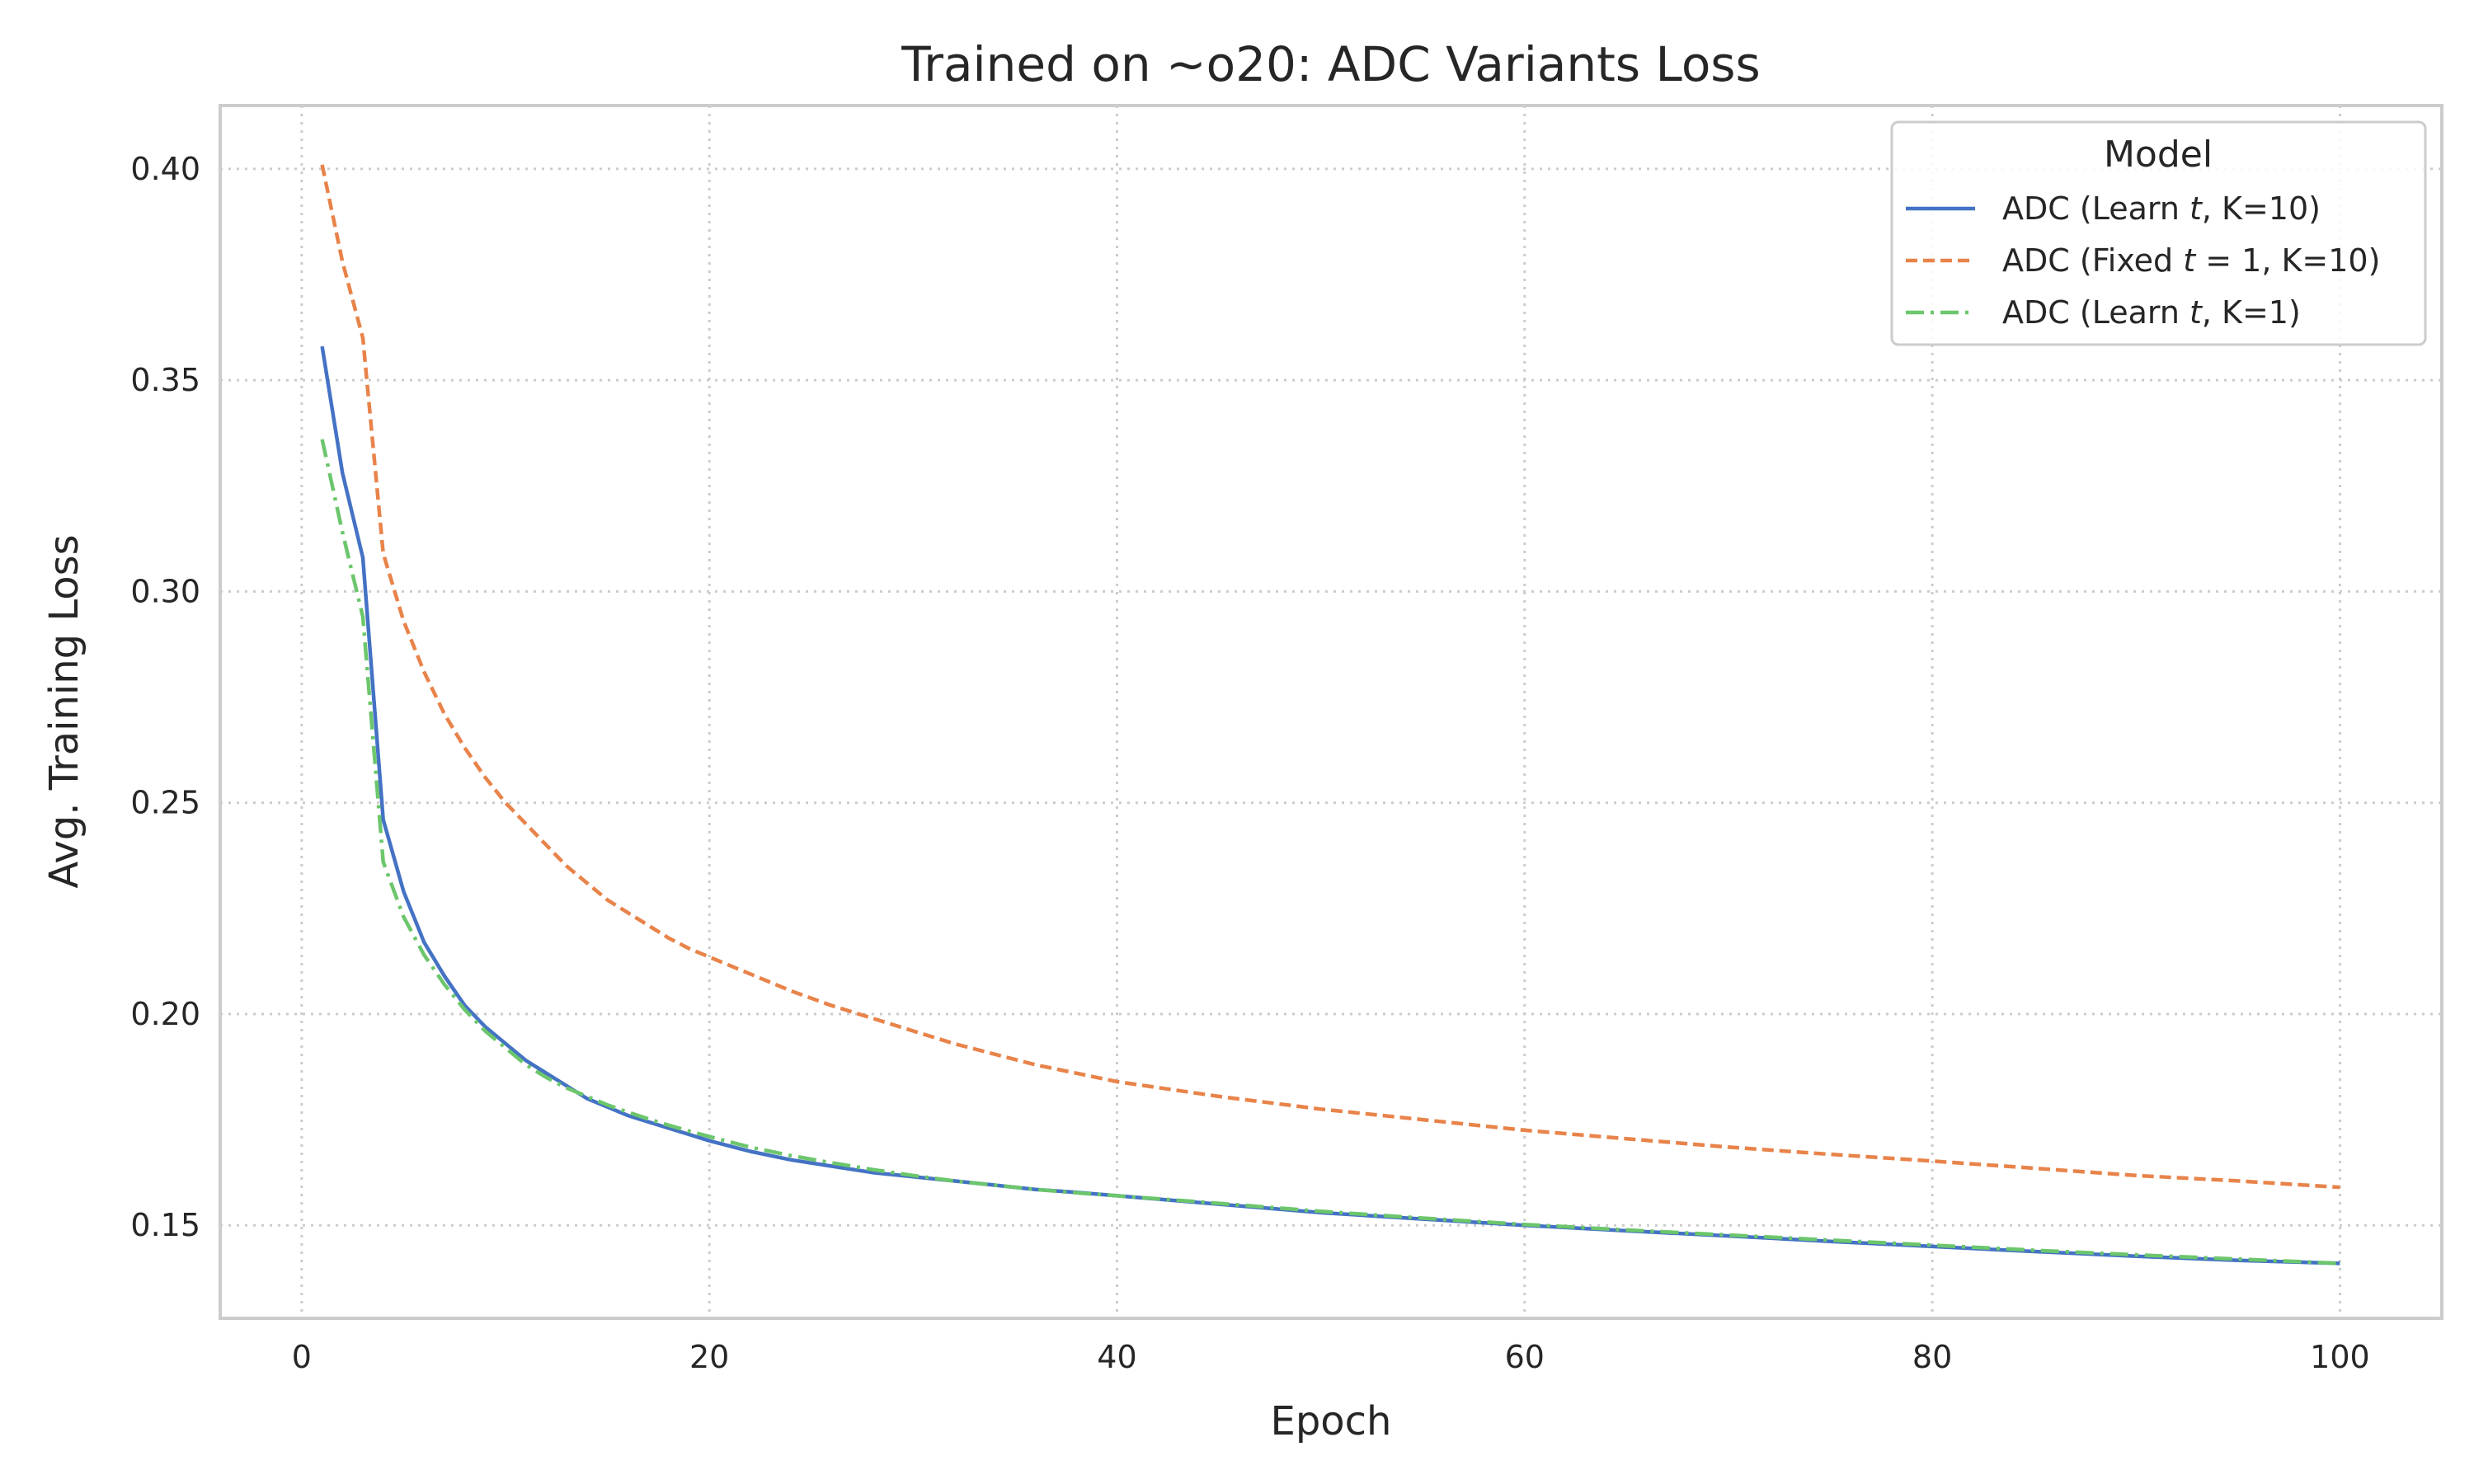 This screenshot has height=1484, width=2474. Describe the element at coordinates (2340, 1357) in the screenshot. I see `x-tick-label: 100` at that location.